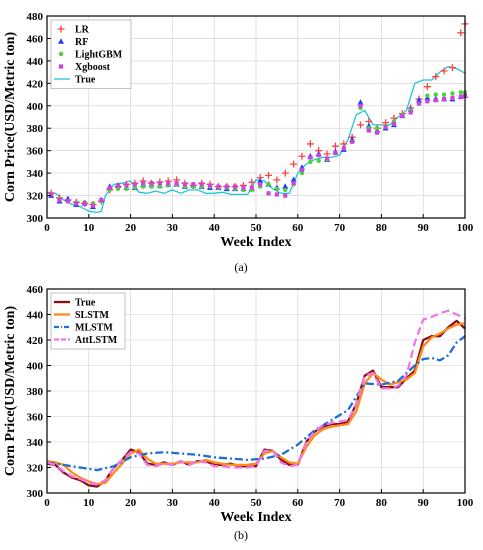  I want to click on x-axis-label: Week Index, so click(255, 242).